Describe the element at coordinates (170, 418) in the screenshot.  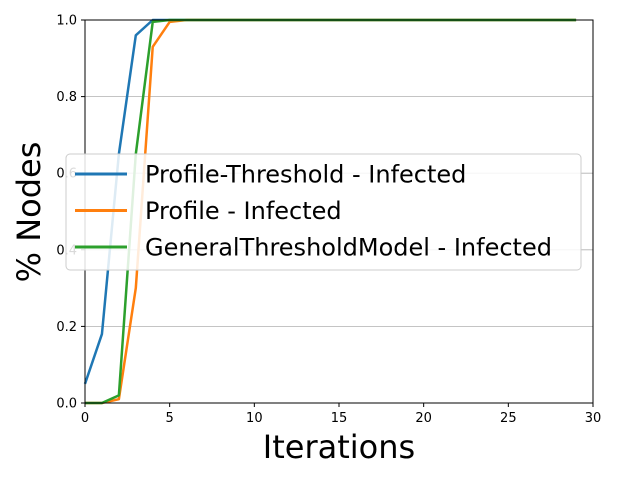
I see `x-tick-label: 5` at that location.